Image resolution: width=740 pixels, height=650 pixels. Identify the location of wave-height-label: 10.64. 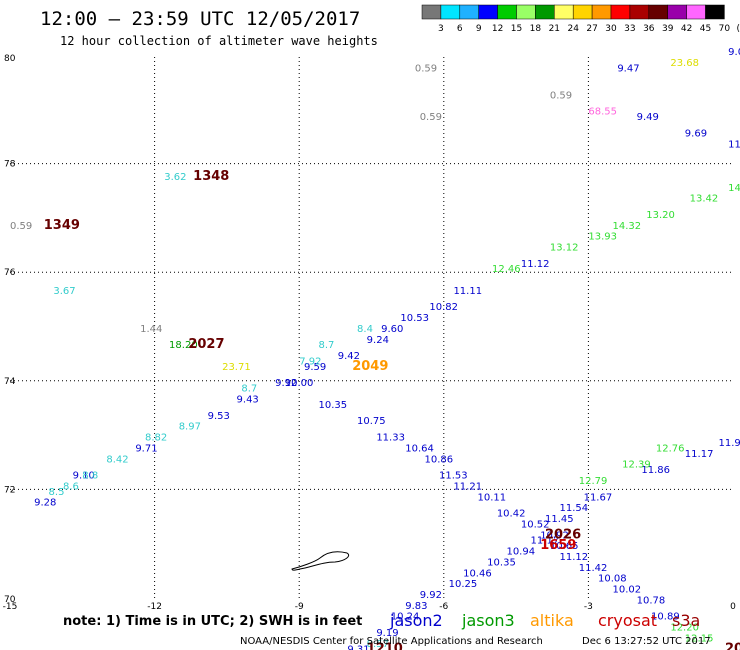
(419, 448).